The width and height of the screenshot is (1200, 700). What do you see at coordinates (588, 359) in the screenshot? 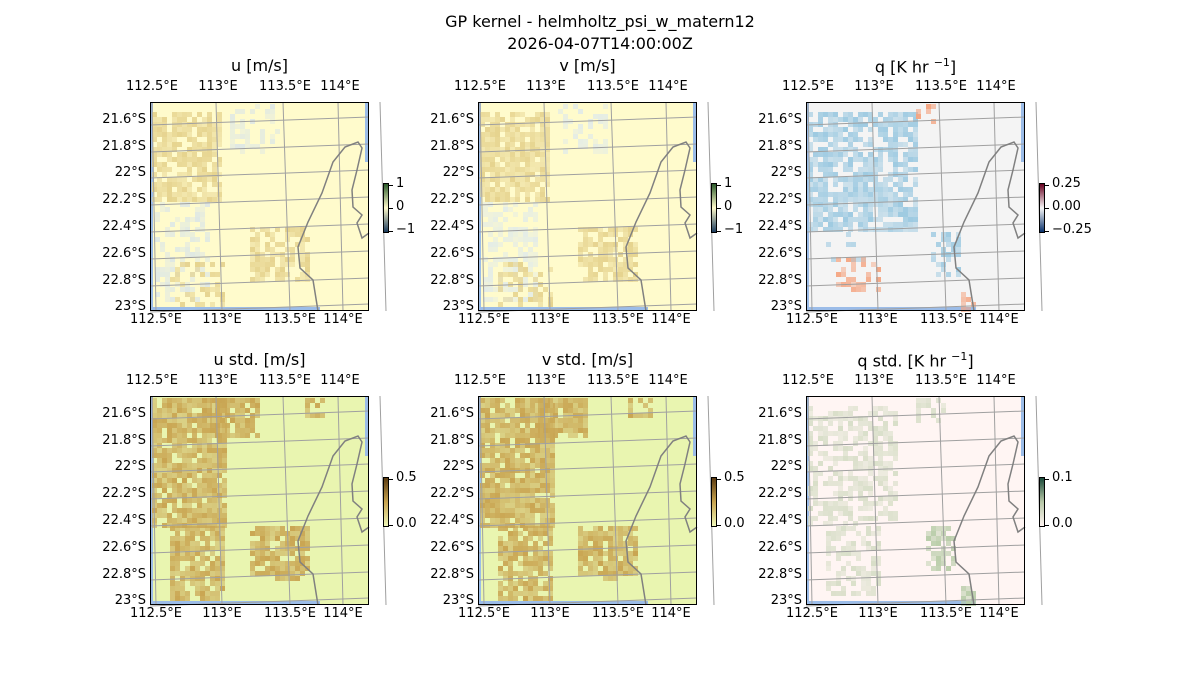
I see `panel-title: v std. [m/s]` at bounding box center [588, 359].